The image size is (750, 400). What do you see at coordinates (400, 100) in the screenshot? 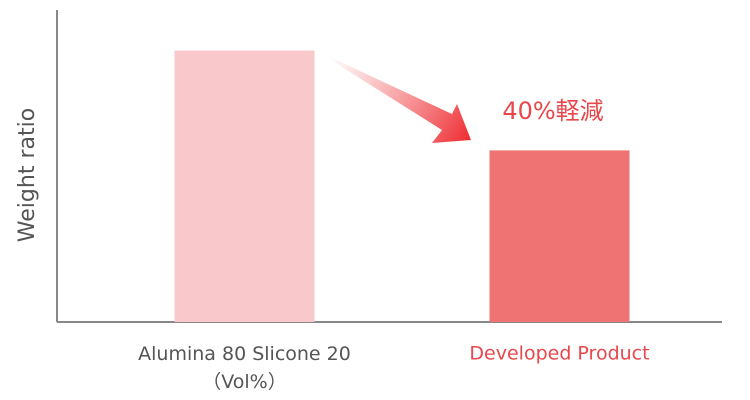
I see `arrow` at bounding box center [400, 100].